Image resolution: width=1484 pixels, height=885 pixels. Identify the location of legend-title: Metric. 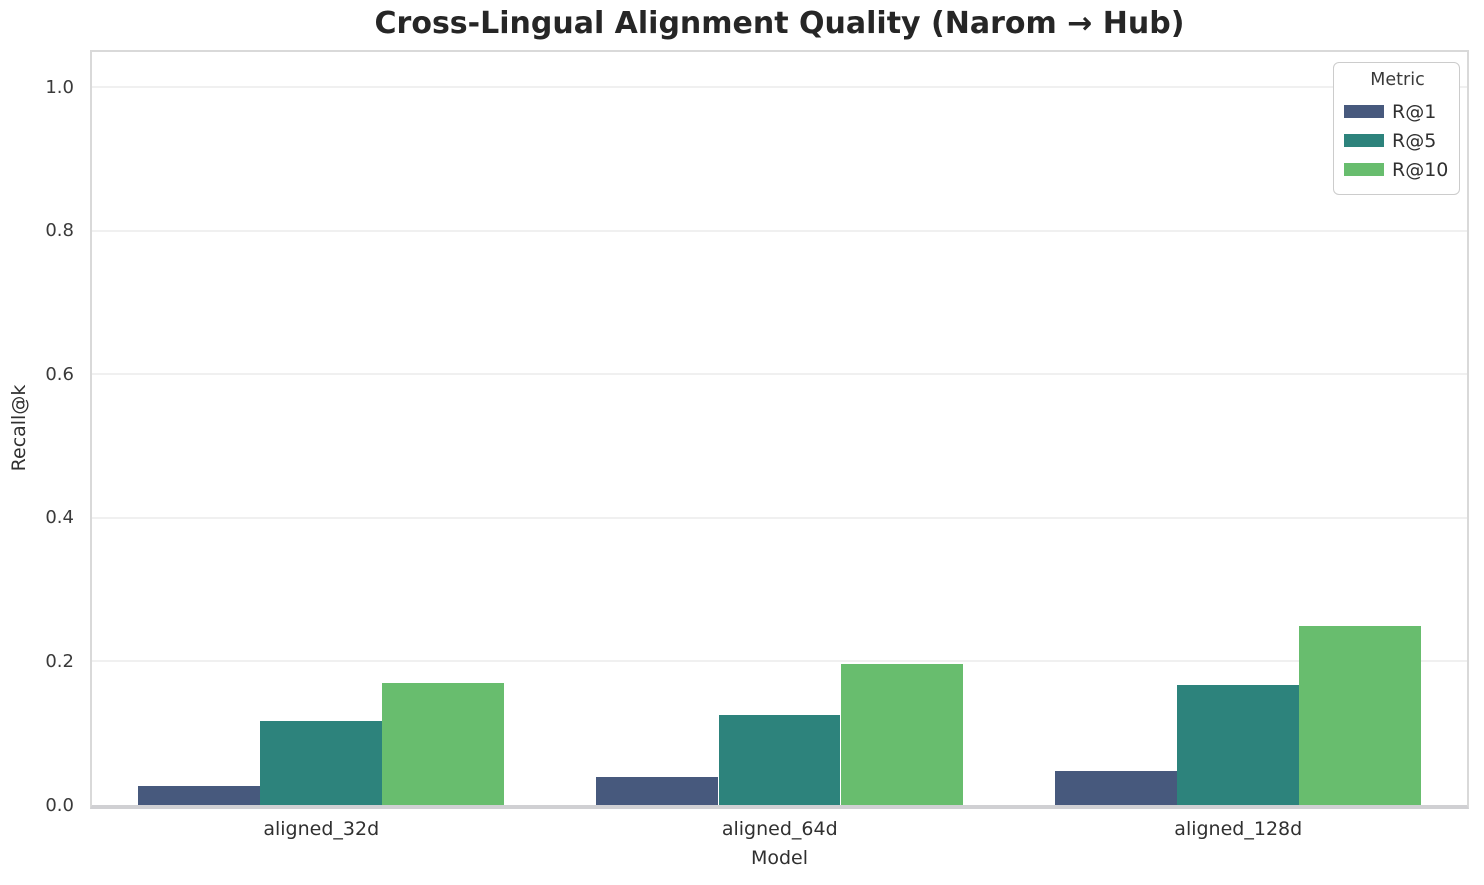
(1397, 80).